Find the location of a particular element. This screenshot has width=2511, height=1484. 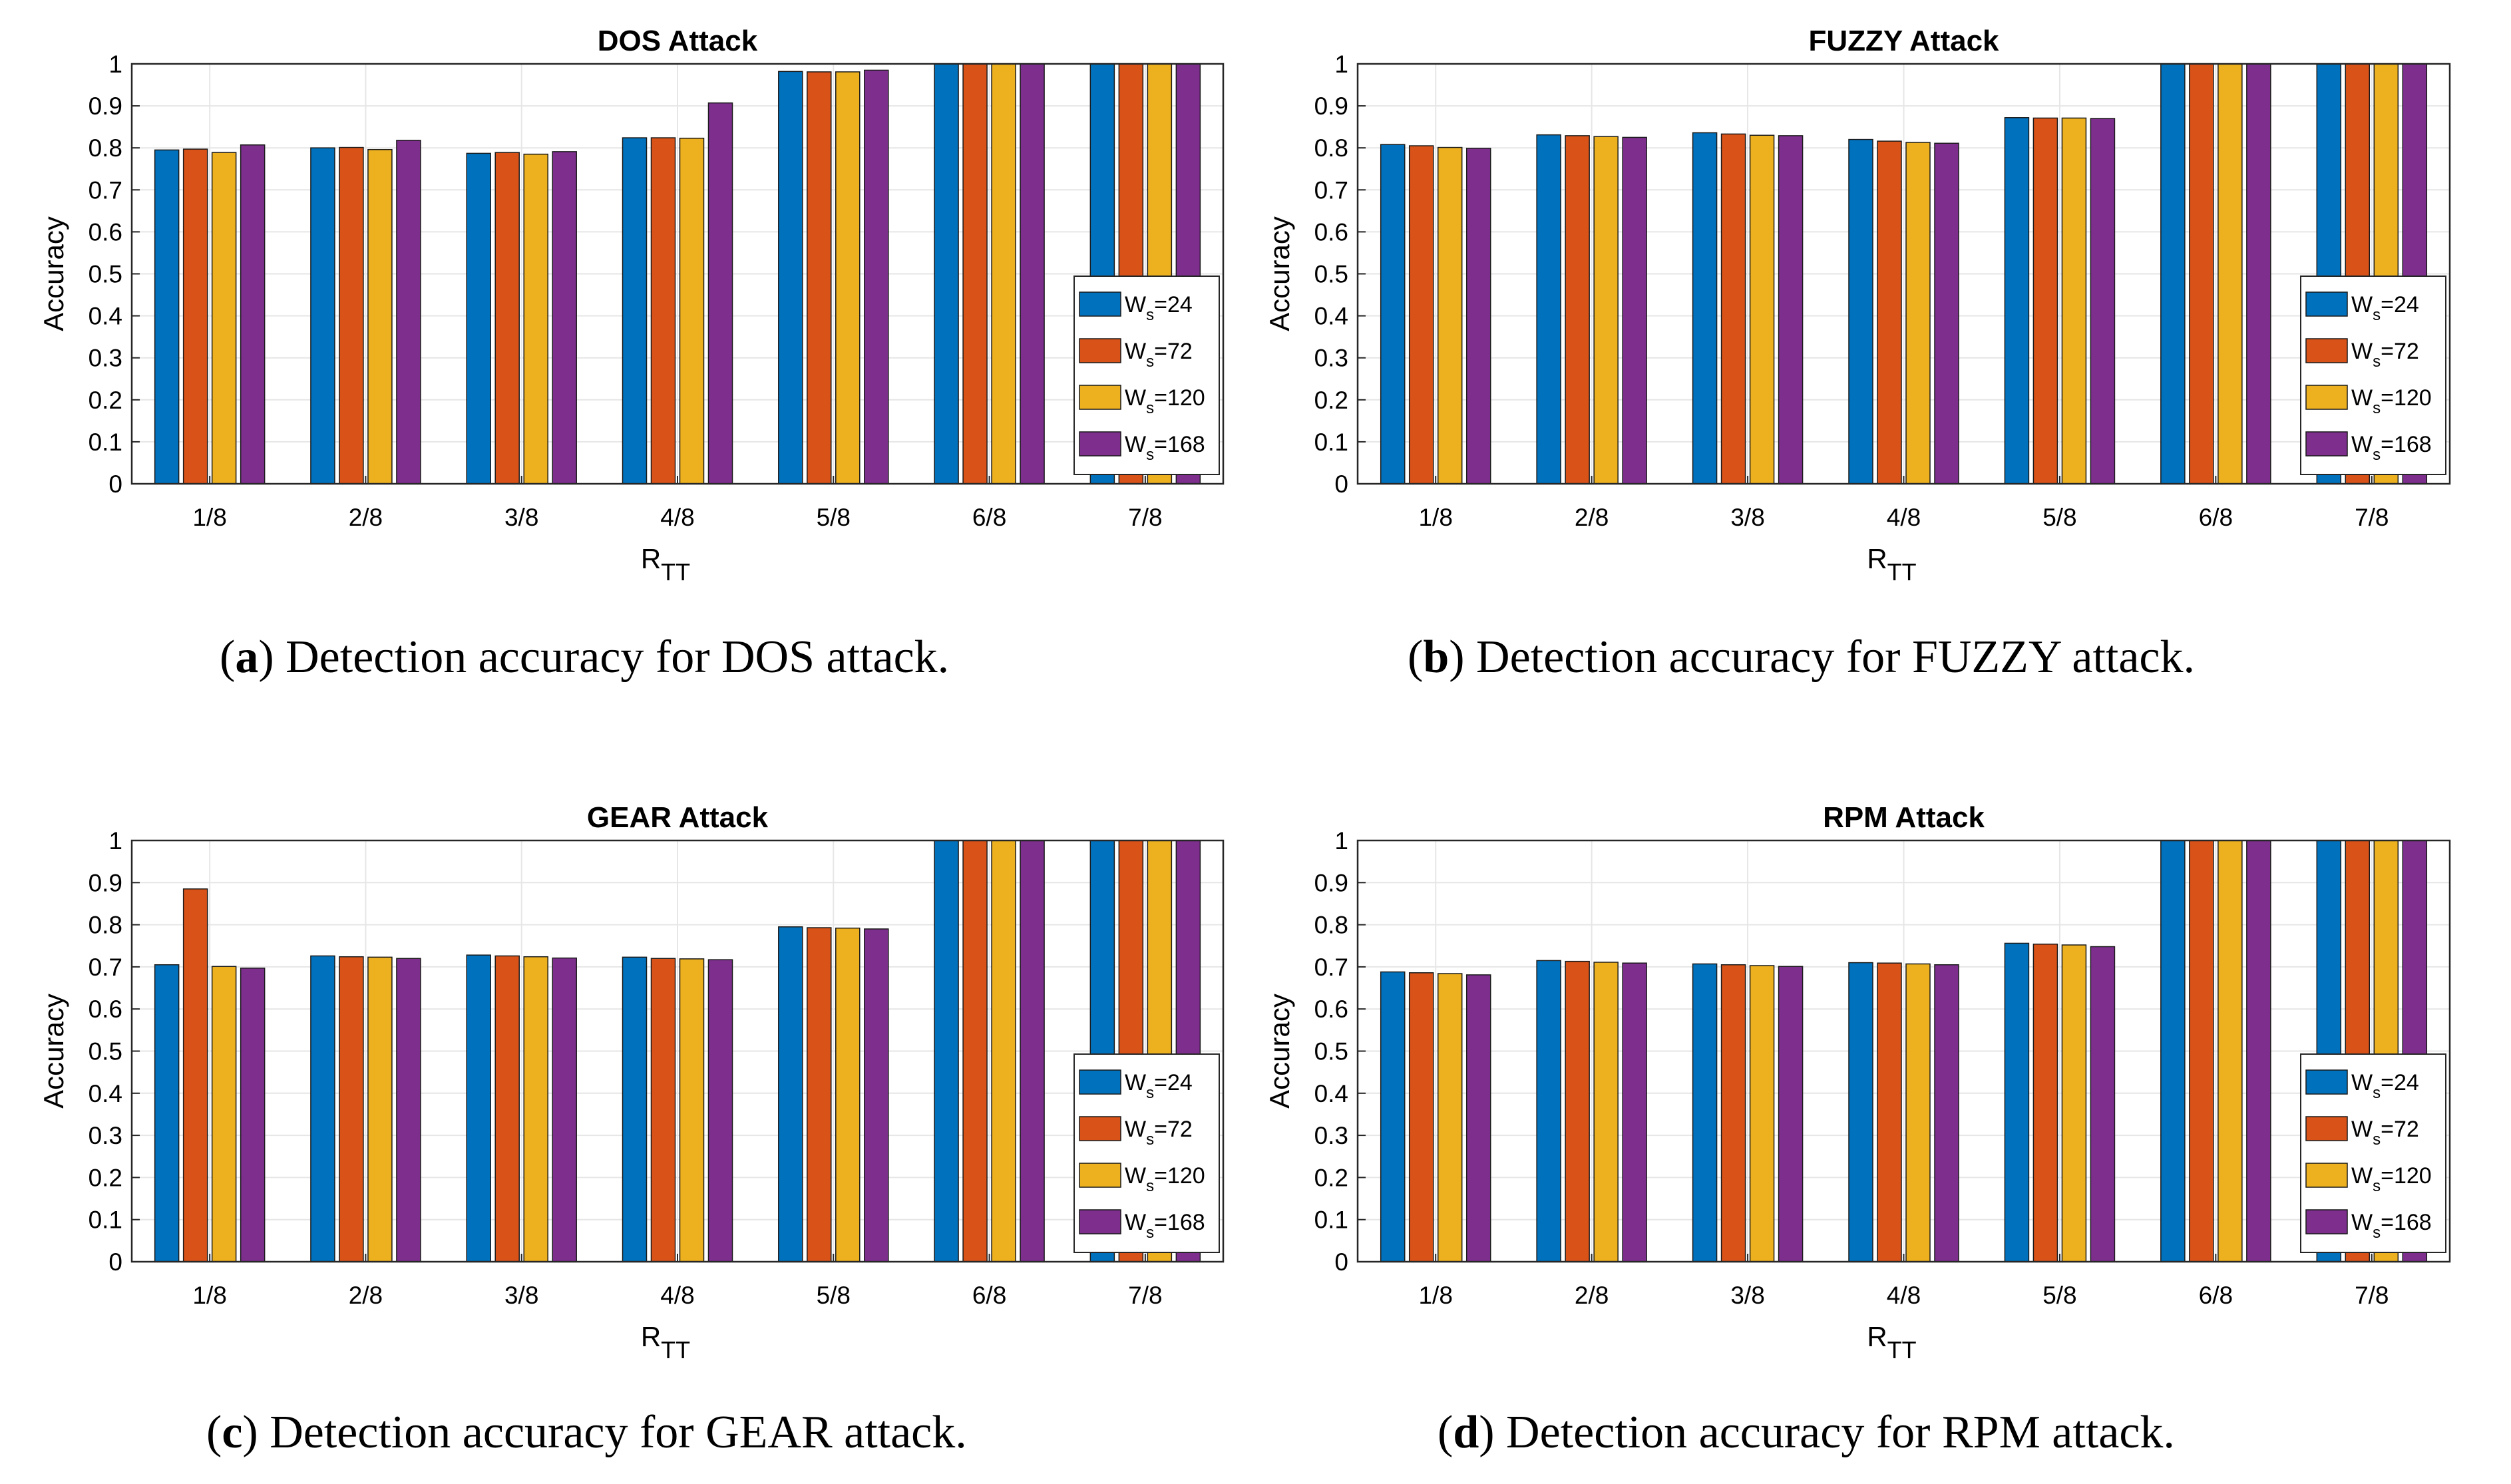

legend-label: Ws=72 is located at coordinates (1159, 355).